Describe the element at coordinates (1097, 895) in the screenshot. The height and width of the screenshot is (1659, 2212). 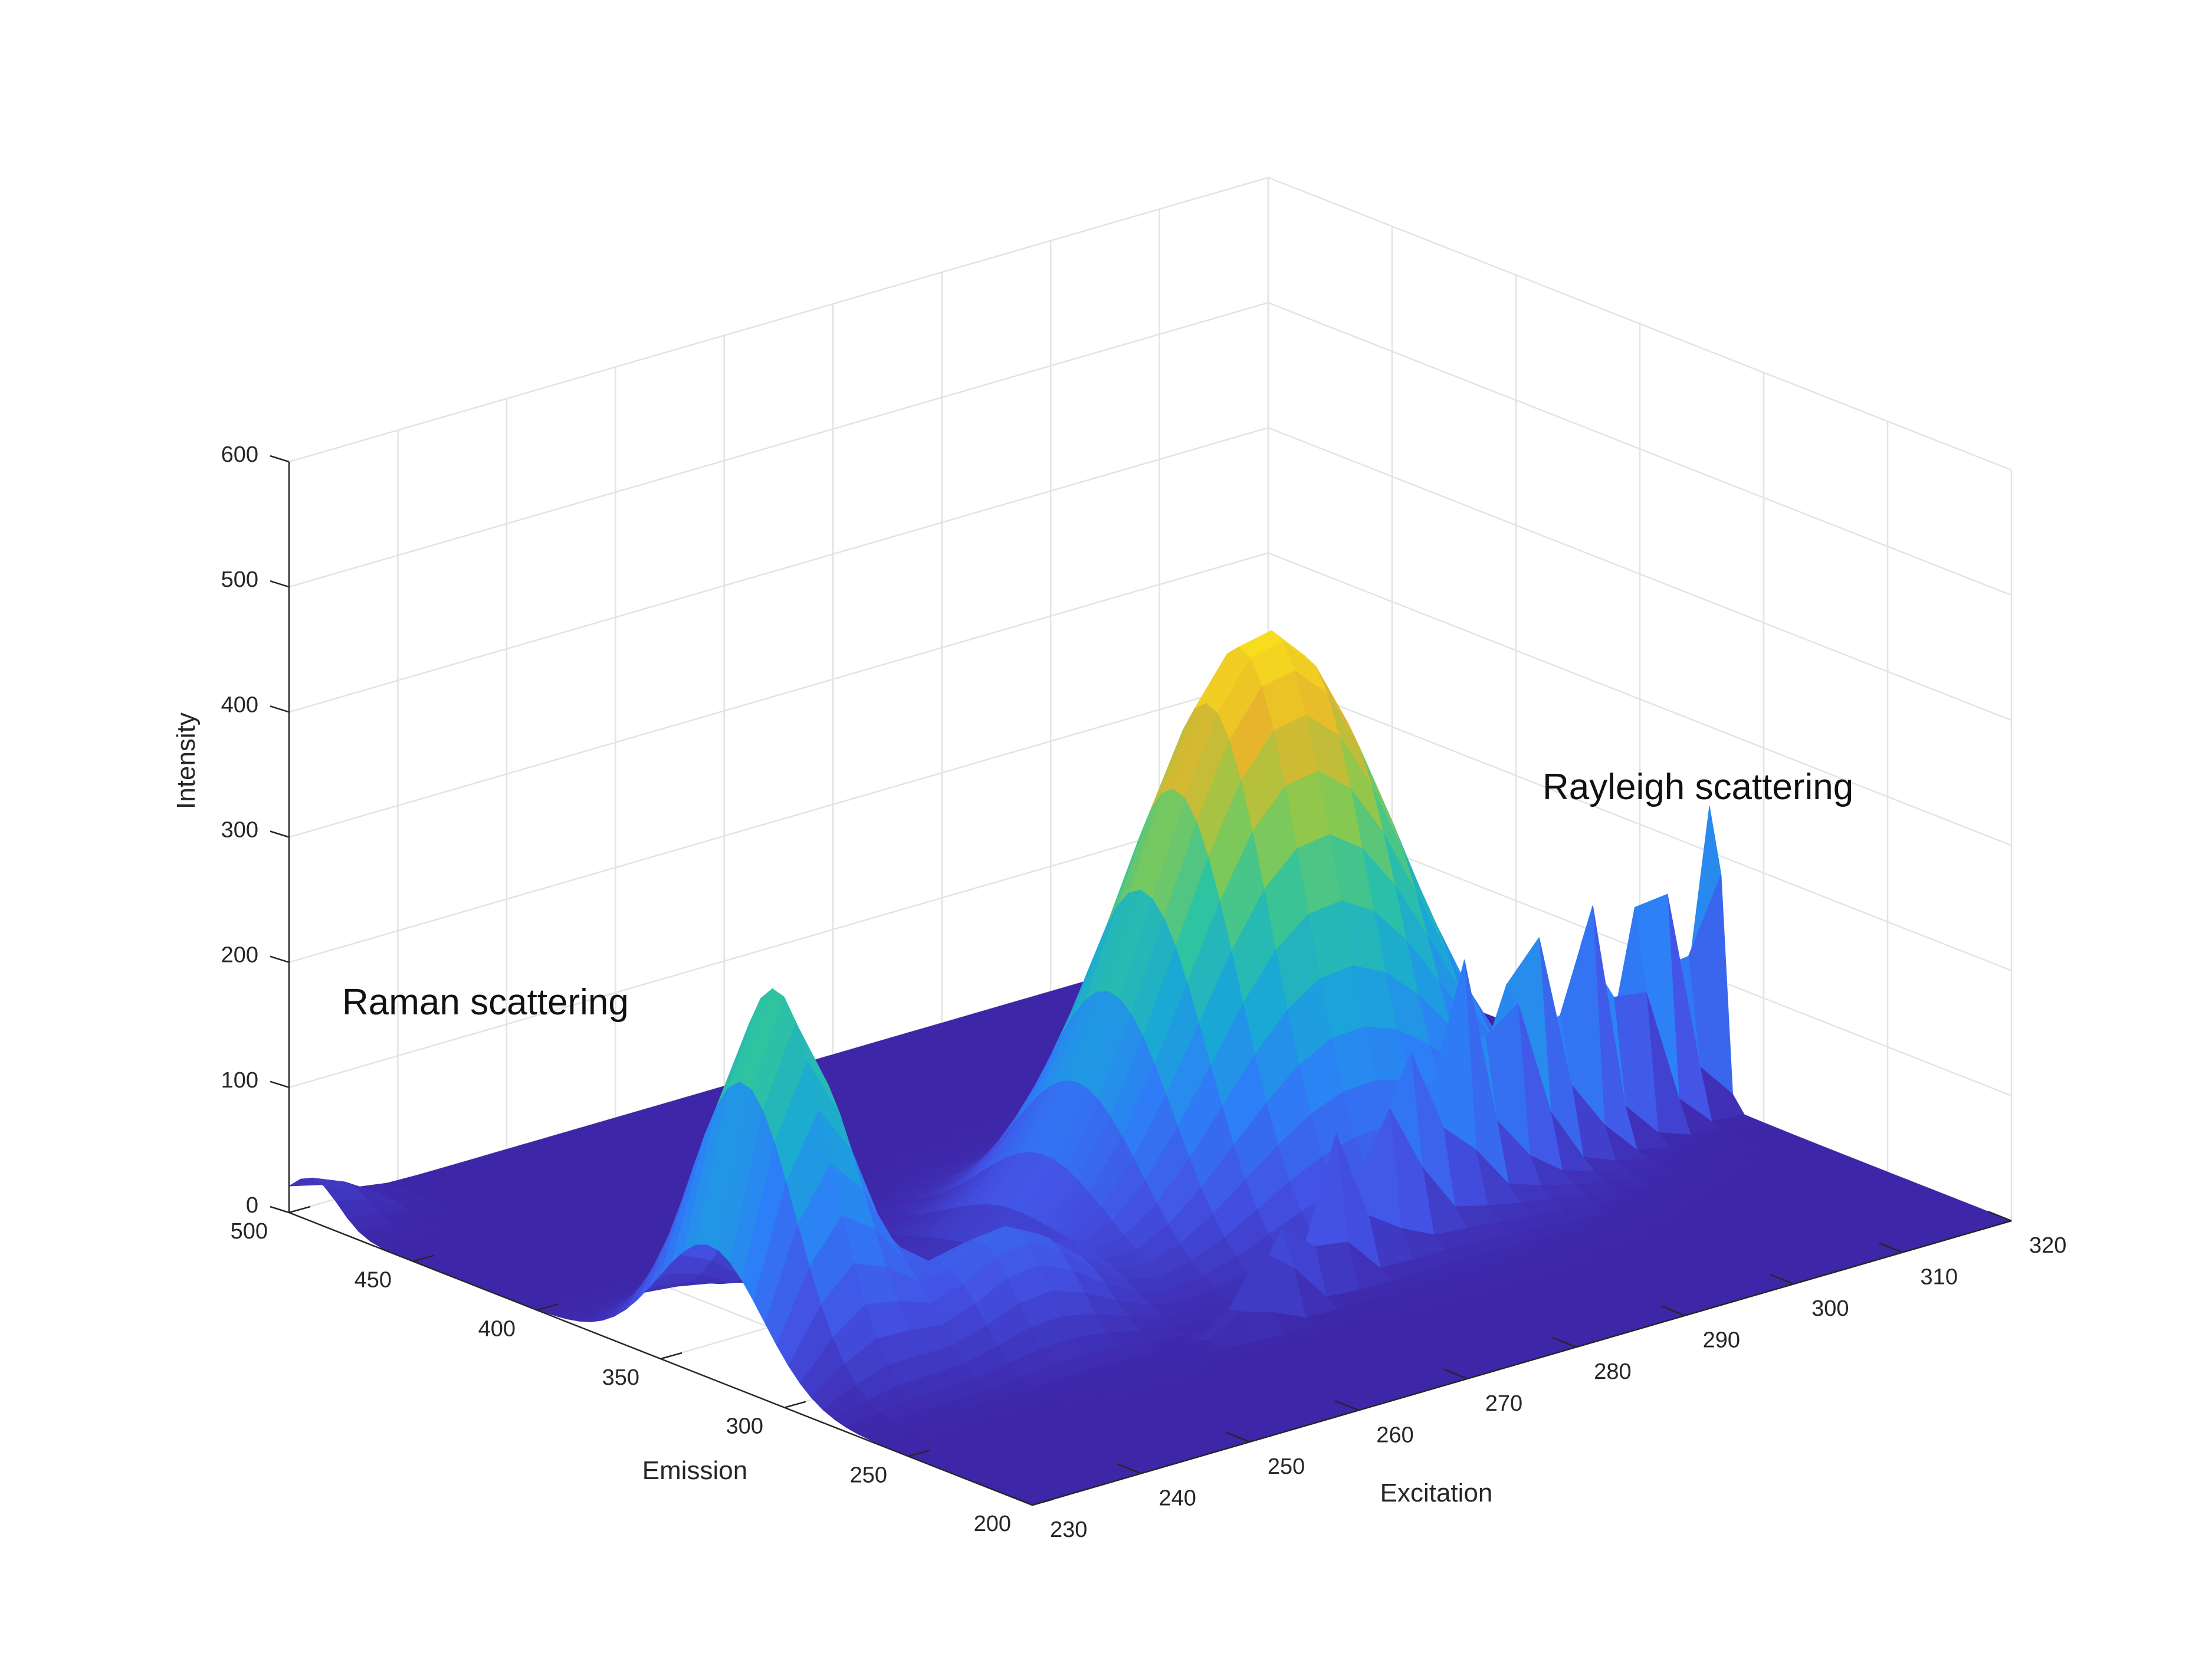
I see `annotations: Raman scattering Rayleigh scattering` at that location.